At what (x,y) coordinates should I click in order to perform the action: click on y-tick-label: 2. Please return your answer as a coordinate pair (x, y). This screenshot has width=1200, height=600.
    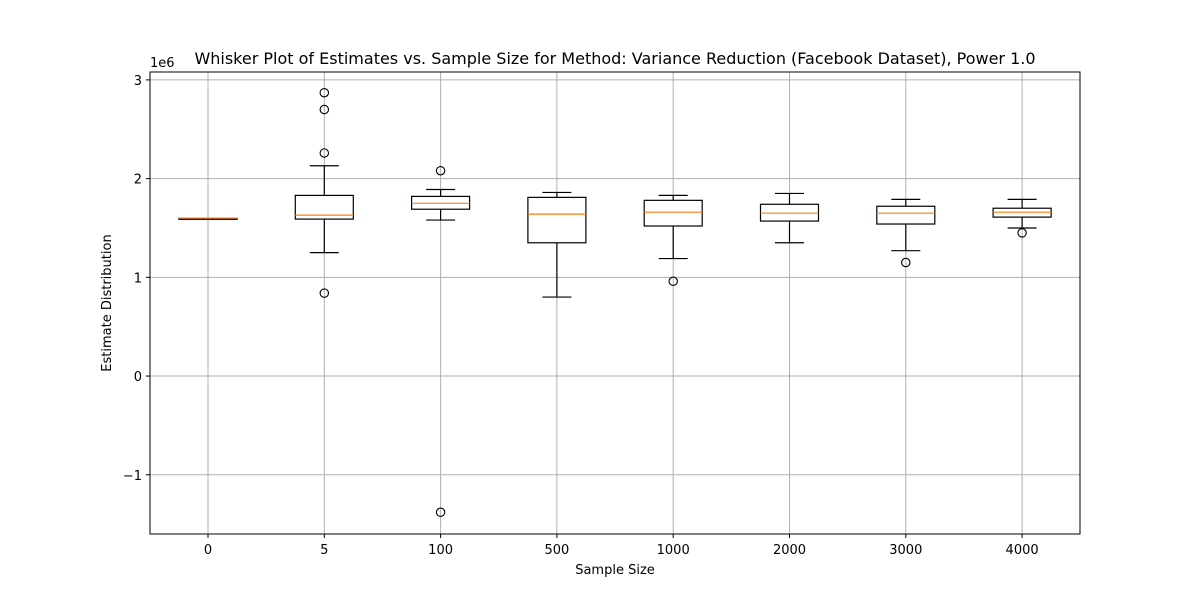
    Looking at the image, I should click on (138, 180).